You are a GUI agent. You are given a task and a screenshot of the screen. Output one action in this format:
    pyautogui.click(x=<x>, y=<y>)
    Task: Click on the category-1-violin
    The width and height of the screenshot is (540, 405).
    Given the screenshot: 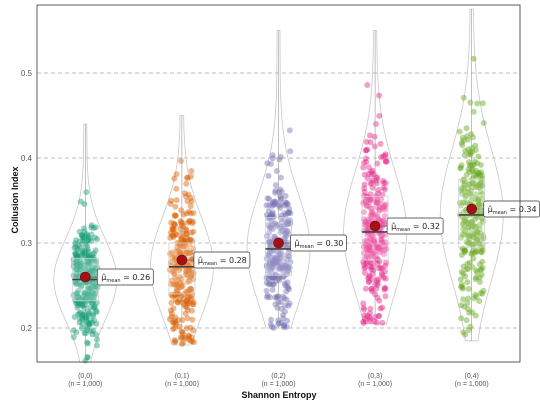 What is the action you would take?
    pyautogui.click(x=181, y=230)
    